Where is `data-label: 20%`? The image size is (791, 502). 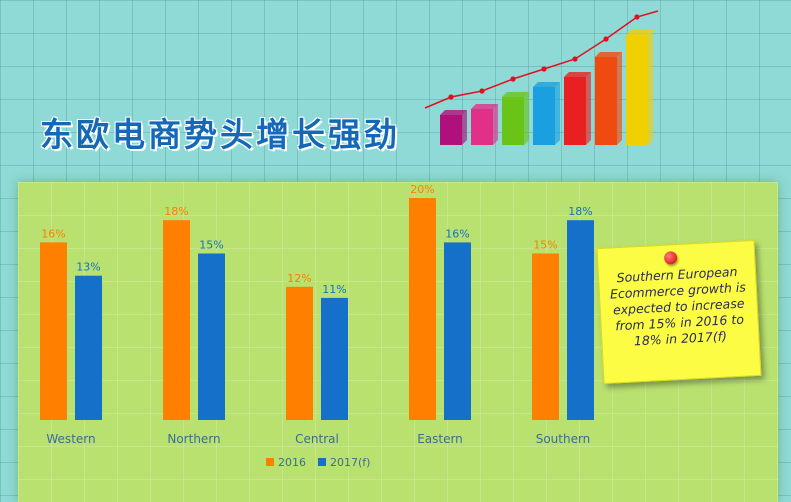 data-label: 20% is located at coordinates (422, 189).